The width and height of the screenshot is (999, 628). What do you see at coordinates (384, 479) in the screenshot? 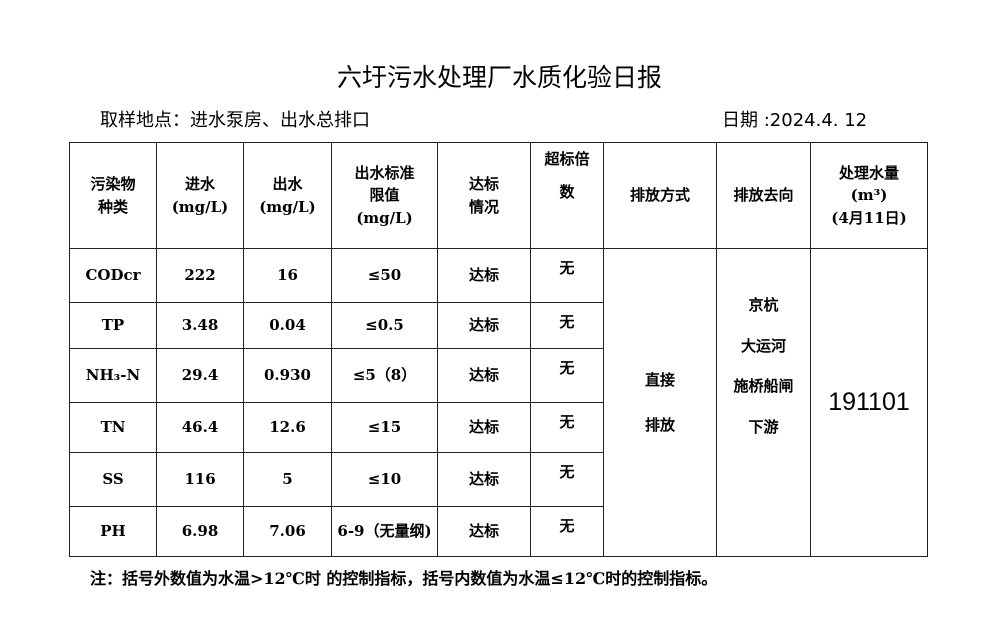
I see `cell-limit: ≤10` at bounding box center [384, 479].